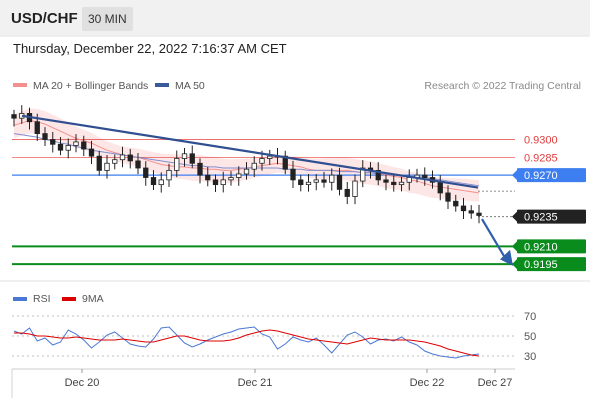 This screenshot has height=400, width=590. I want to click on rsi-legend-label: RSI, so click(42, 299).